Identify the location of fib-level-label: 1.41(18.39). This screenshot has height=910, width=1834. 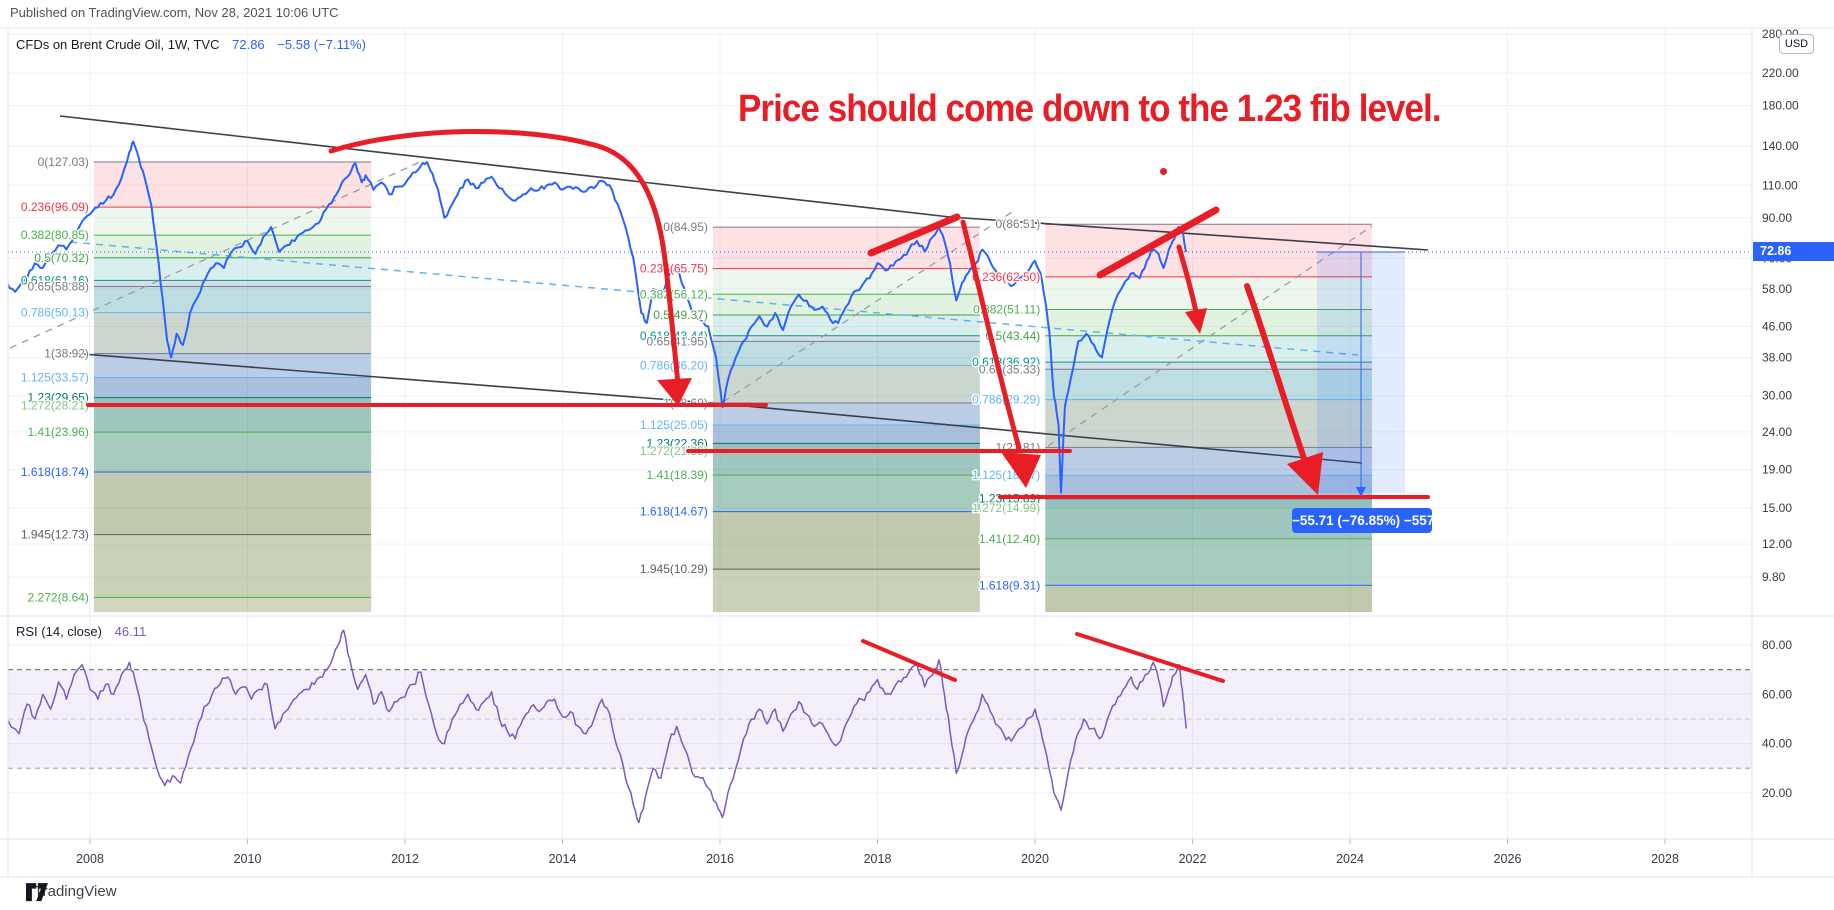
(677, 475).